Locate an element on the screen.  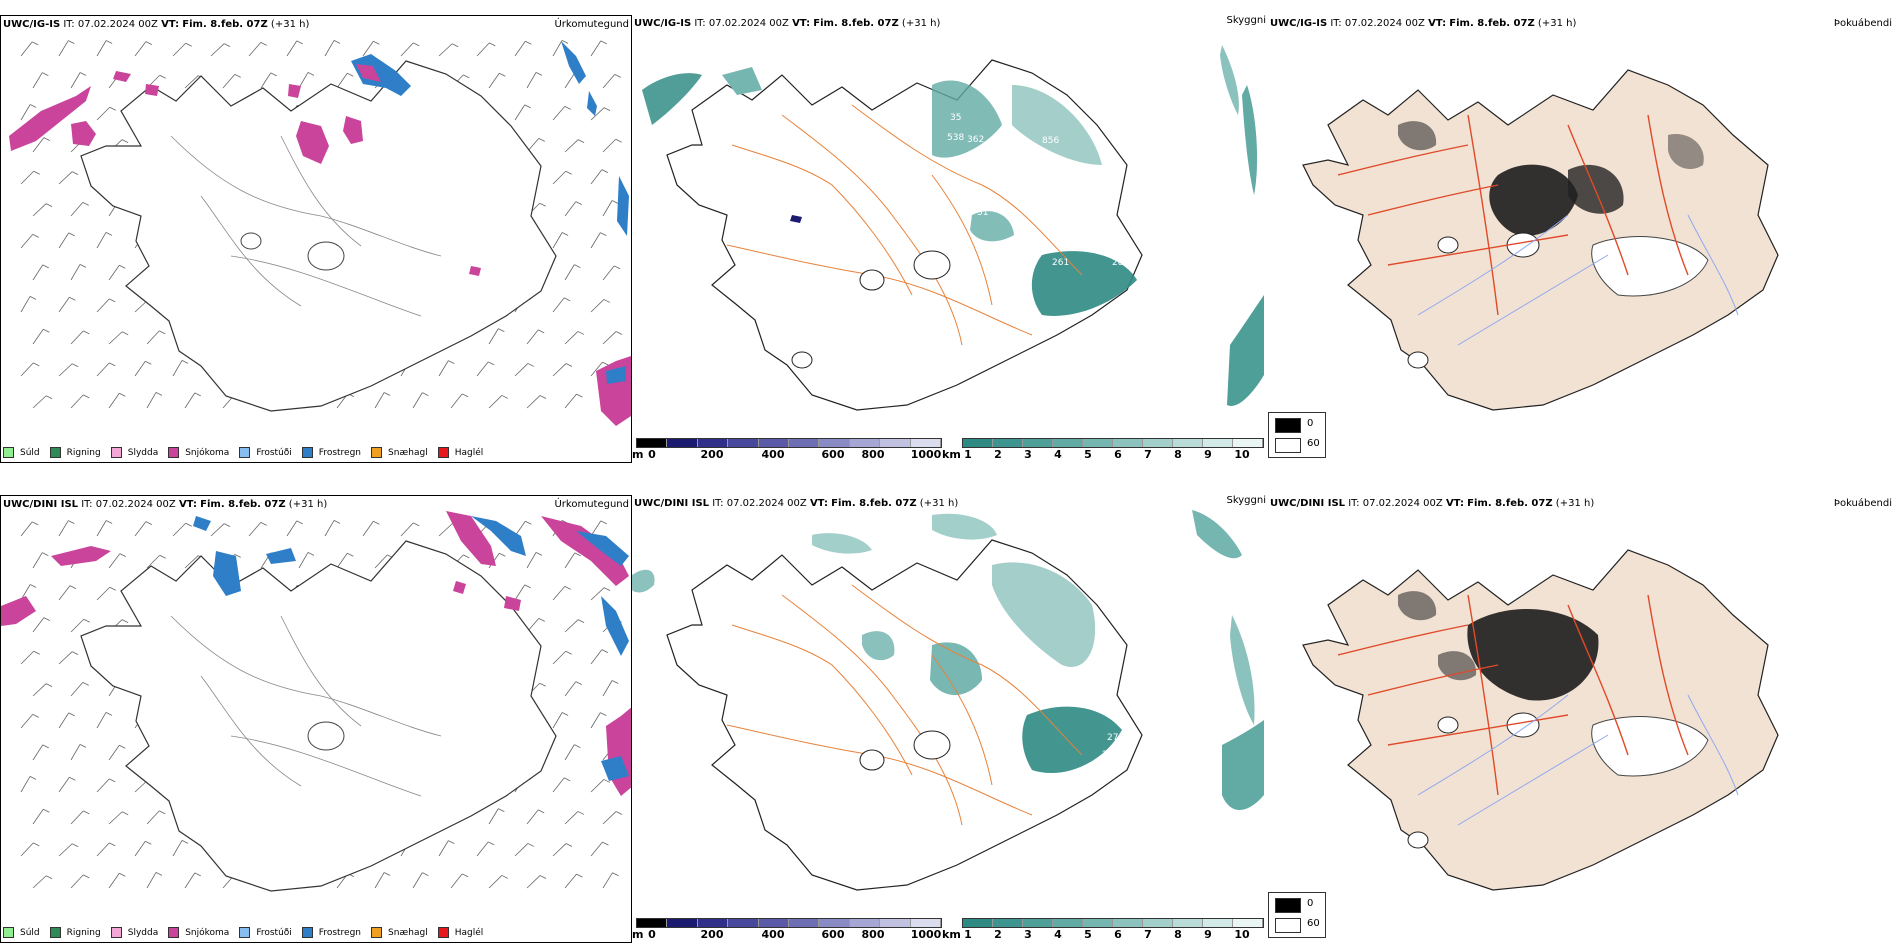
colorbar-unit: m is located at coordinates (638, 934).